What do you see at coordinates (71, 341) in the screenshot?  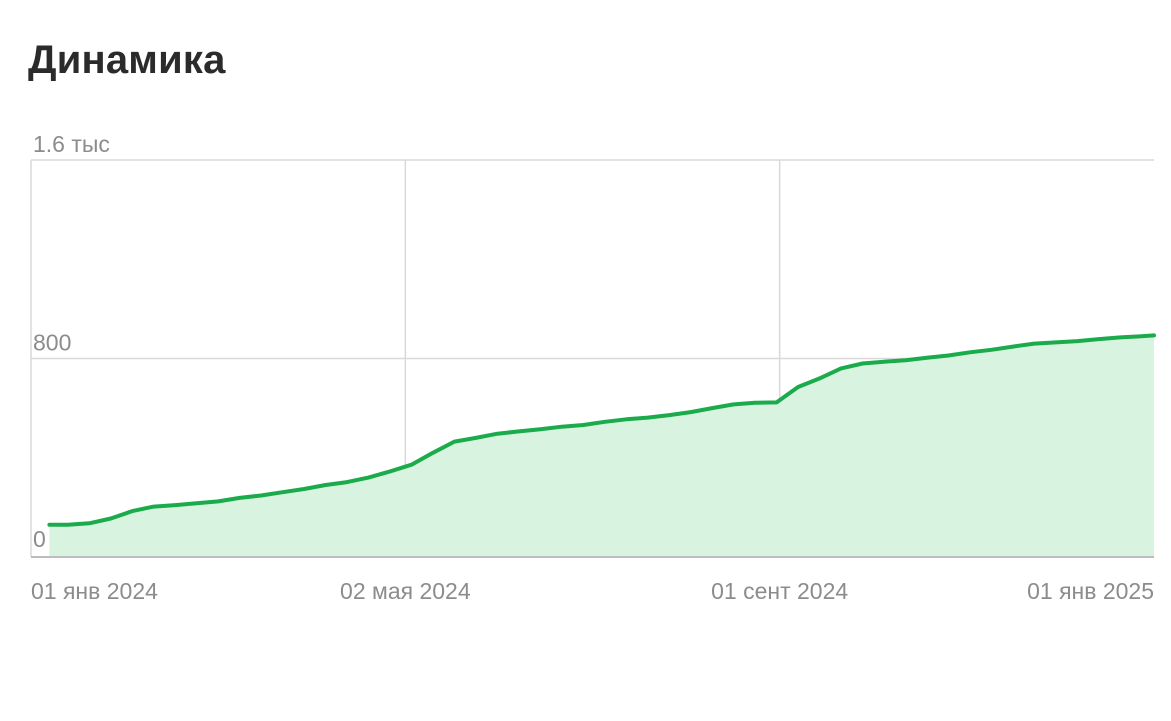 I see `y-tick-labels: 0 800 1.6 тыс` at bounding box center [71, 341].